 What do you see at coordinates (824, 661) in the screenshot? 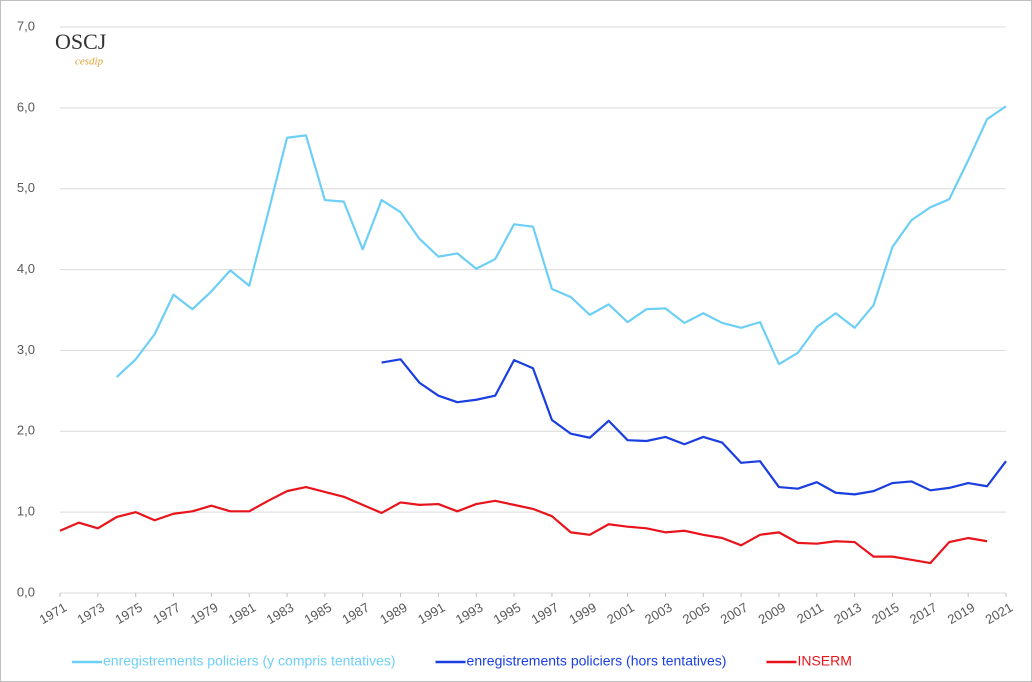
I see `legend-label: INSERM` at bounding box center [824, 661].